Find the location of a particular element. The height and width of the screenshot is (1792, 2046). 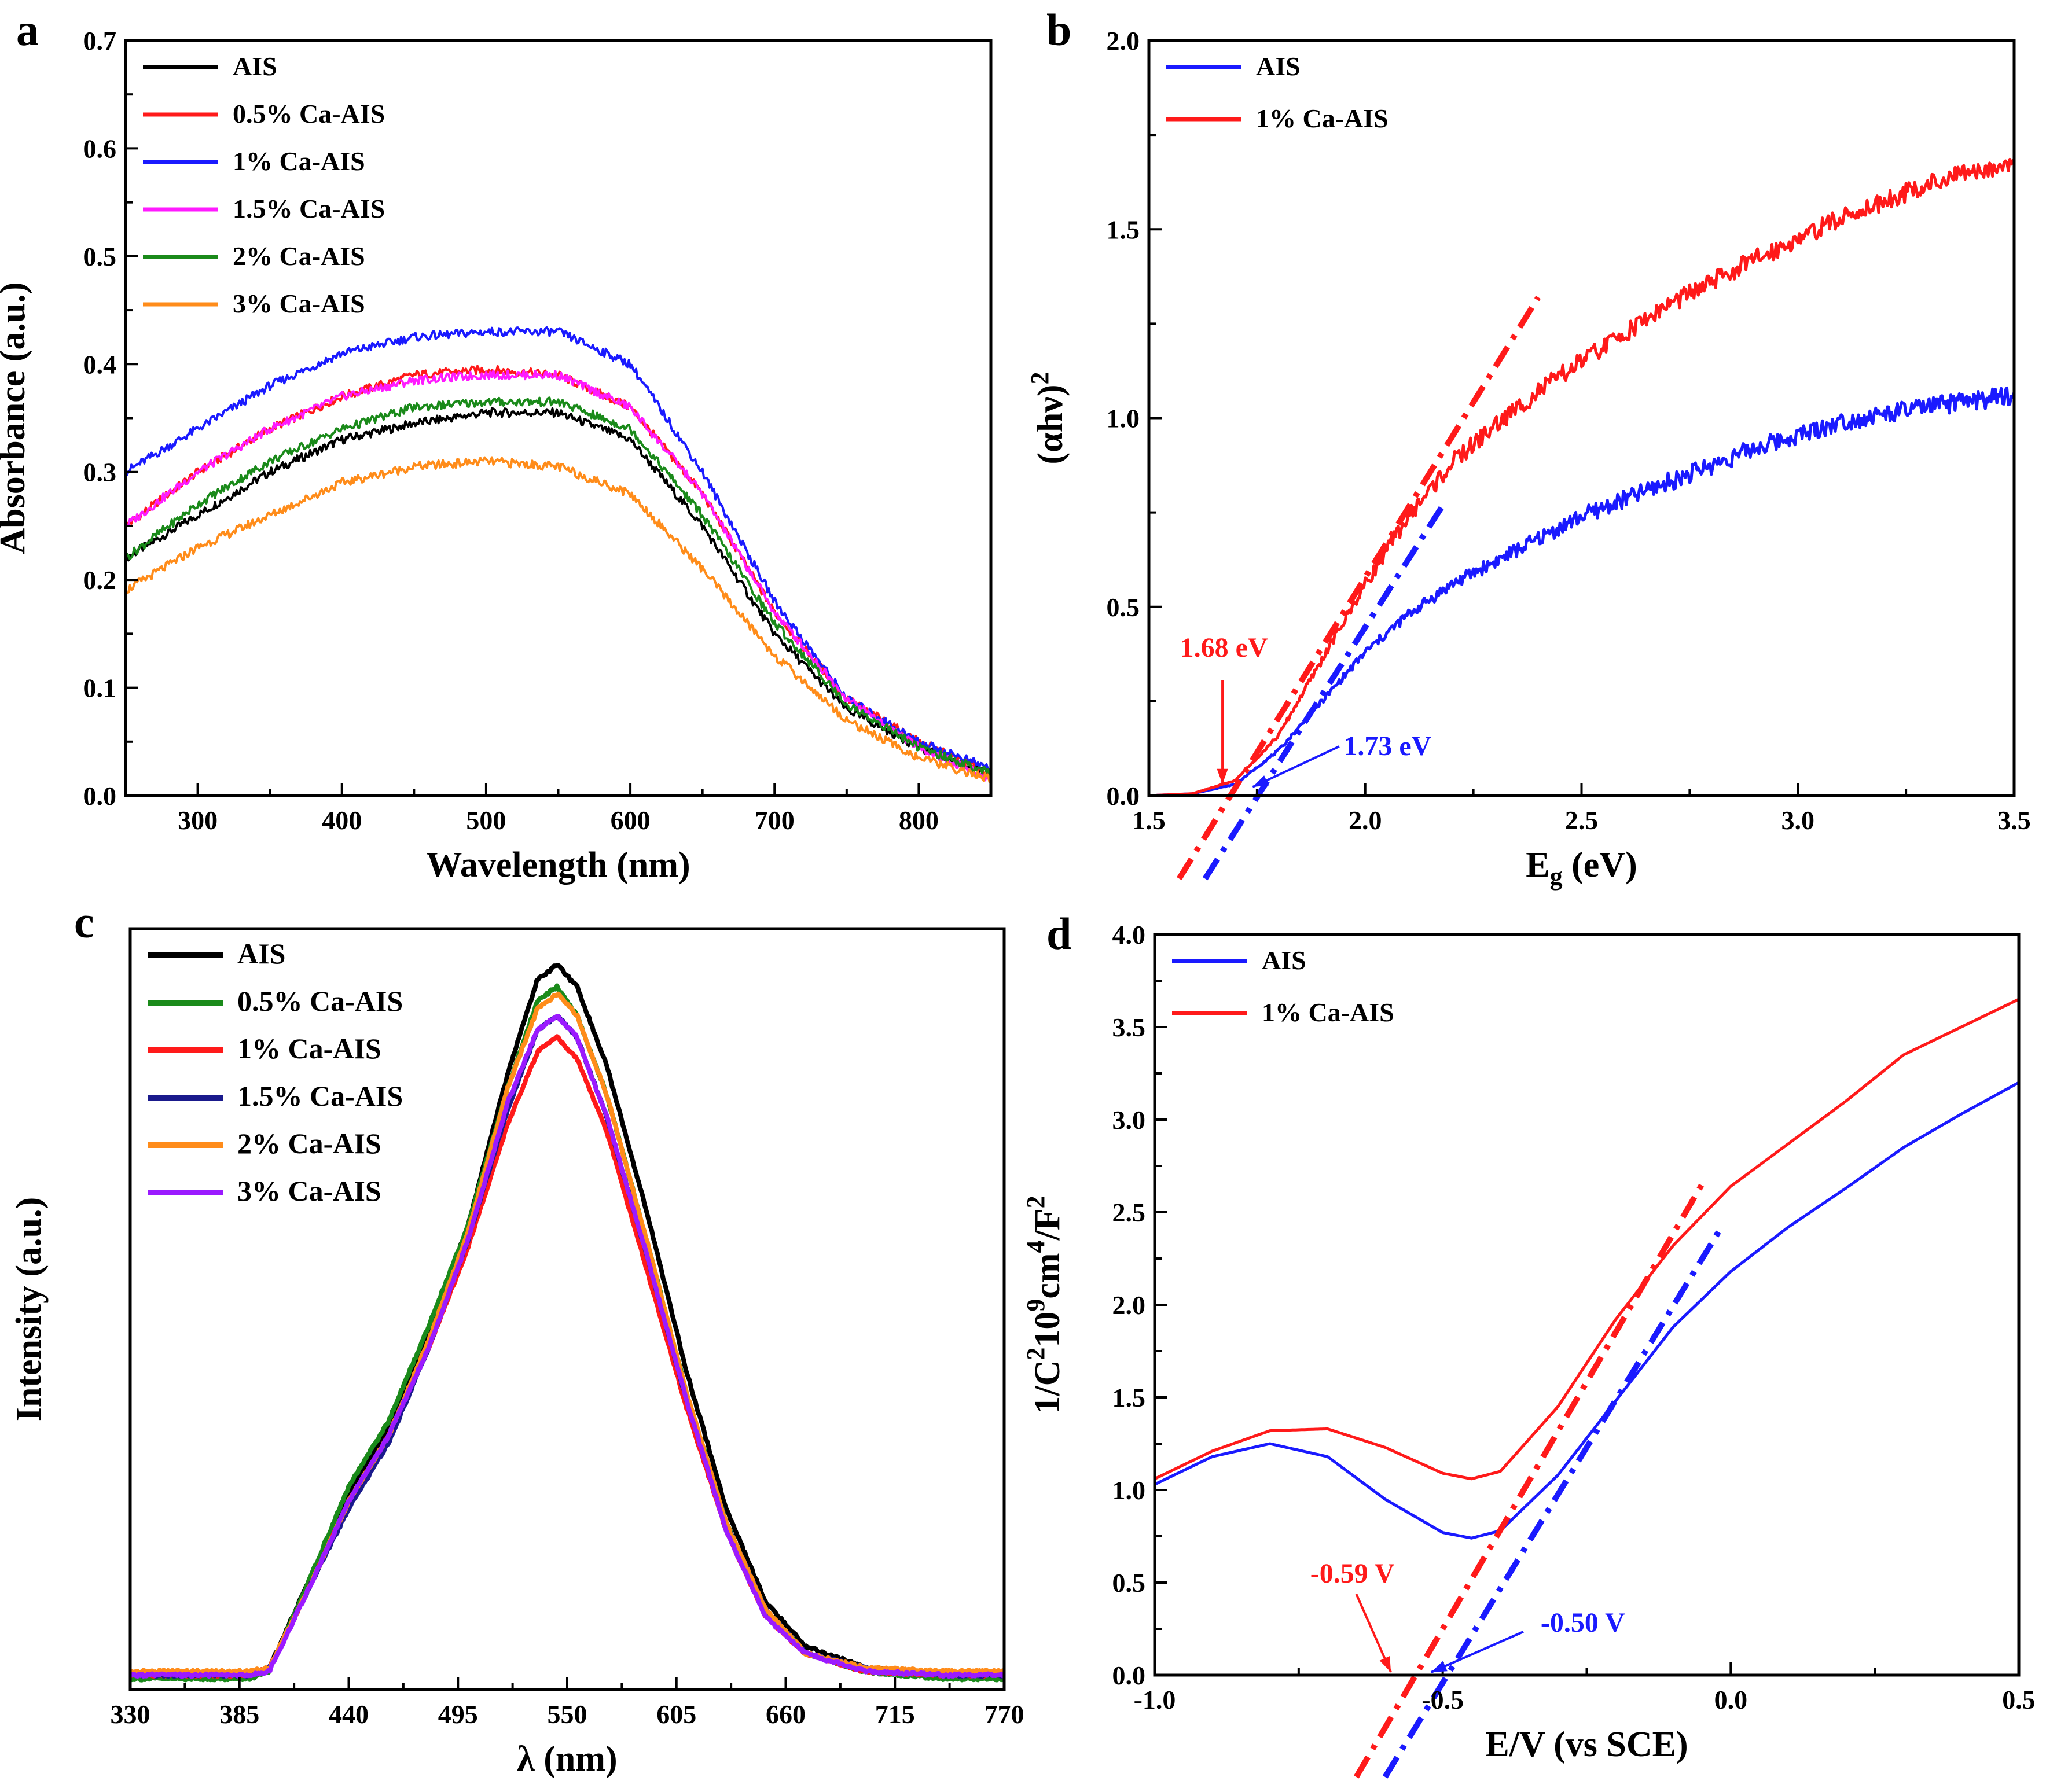

x-tick-label: 660 is located at coordinates (786, 1714).